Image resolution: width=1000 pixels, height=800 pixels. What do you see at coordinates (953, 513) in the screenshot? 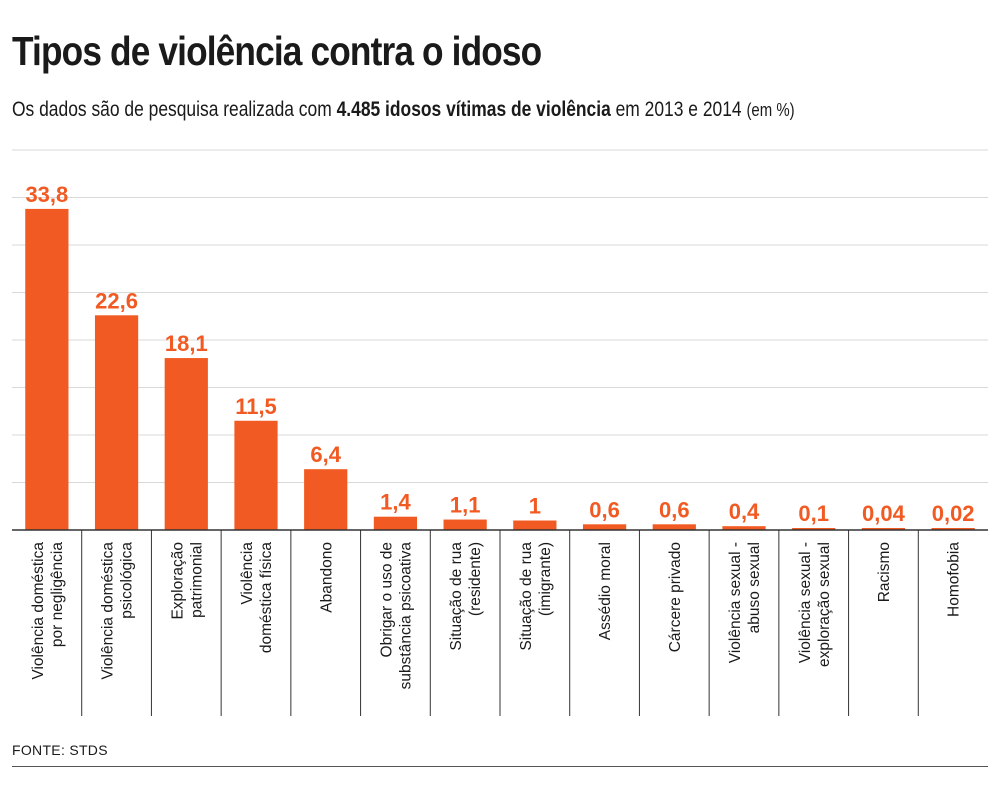
I see `value-label: 0,02` at bounding box center [953, 513].